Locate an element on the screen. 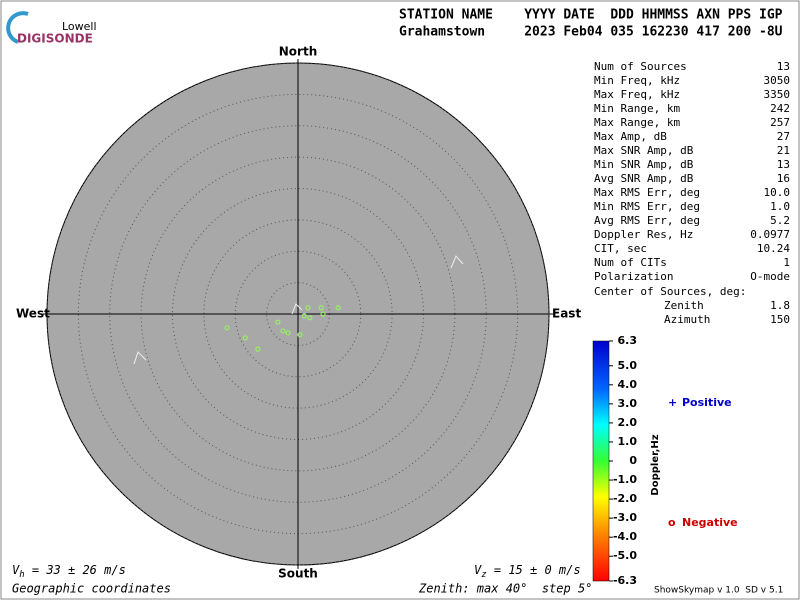 The width and height of the screenshot is (800, 600). colorbar-tick-label: -6.3 is located at coordinates (625, 580).